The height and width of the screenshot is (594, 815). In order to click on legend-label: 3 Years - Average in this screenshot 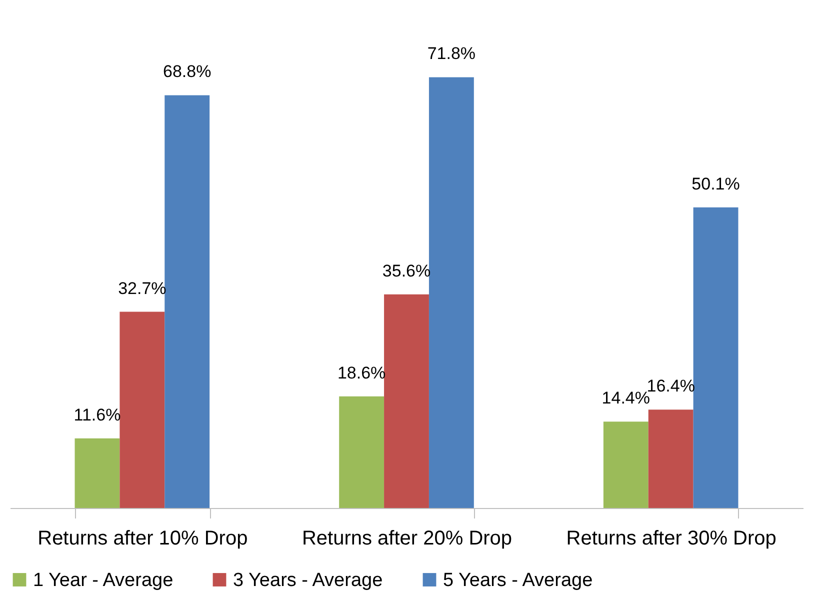, I will do `click(308, 580)`.